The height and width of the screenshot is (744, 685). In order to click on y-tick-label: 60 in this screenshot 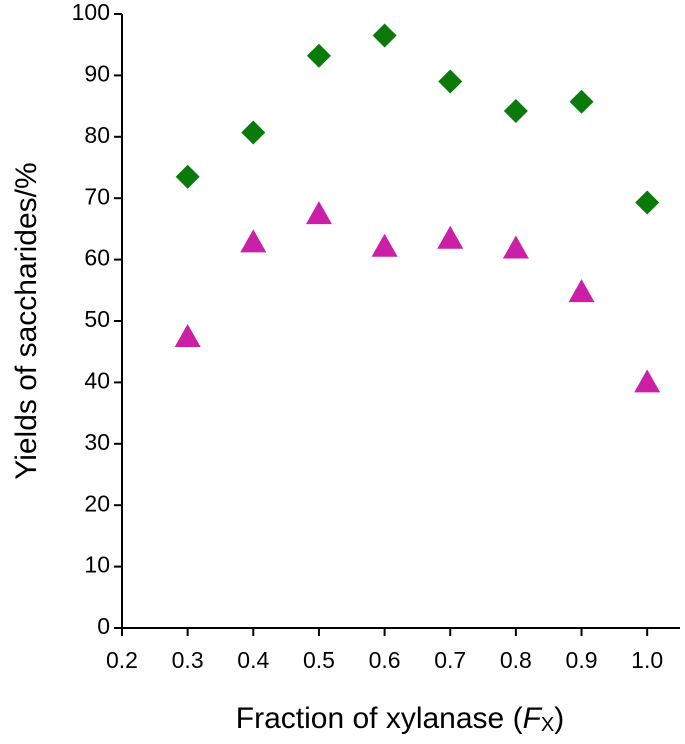, I will do `click(97, 258)`.